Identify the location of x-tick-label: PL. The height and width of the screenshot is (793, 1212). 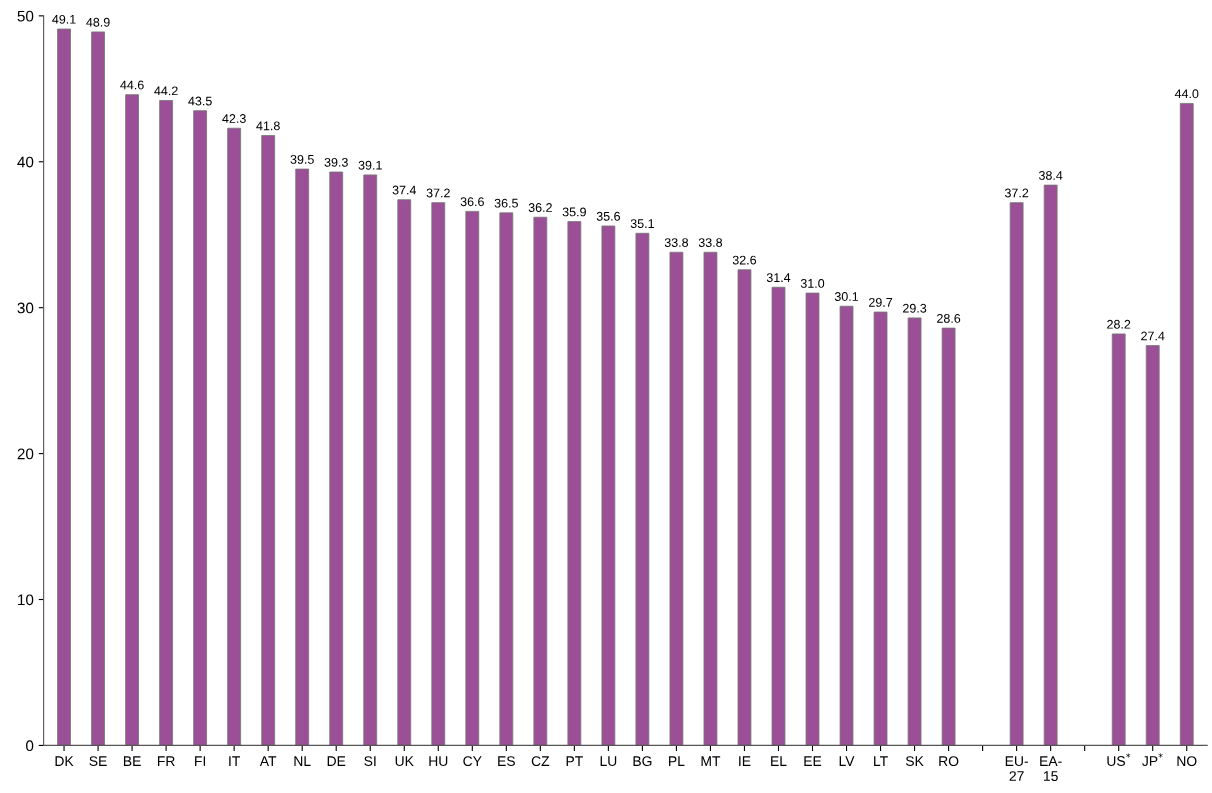
(677, 761).